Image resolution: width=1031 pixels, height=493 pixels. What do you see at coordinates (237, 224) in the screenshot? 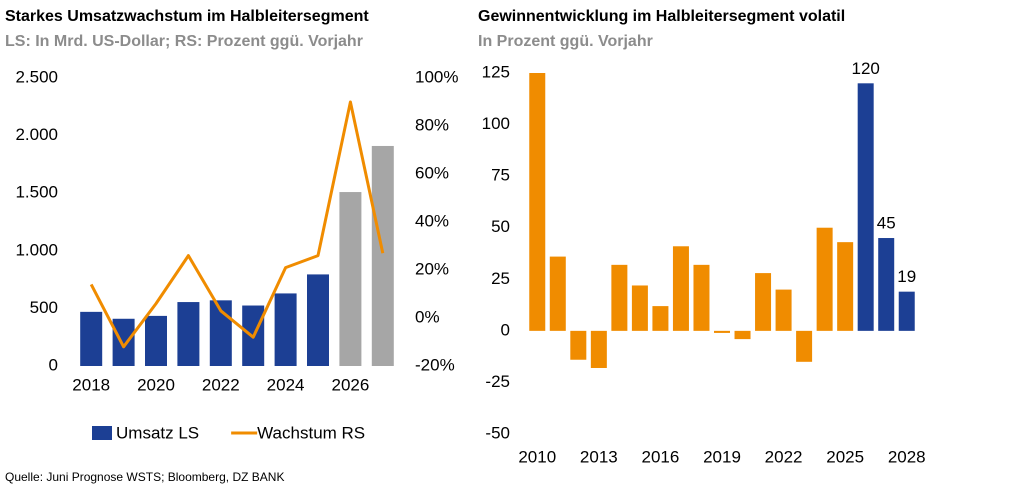
I see `line` at bounding box center [237, 224].